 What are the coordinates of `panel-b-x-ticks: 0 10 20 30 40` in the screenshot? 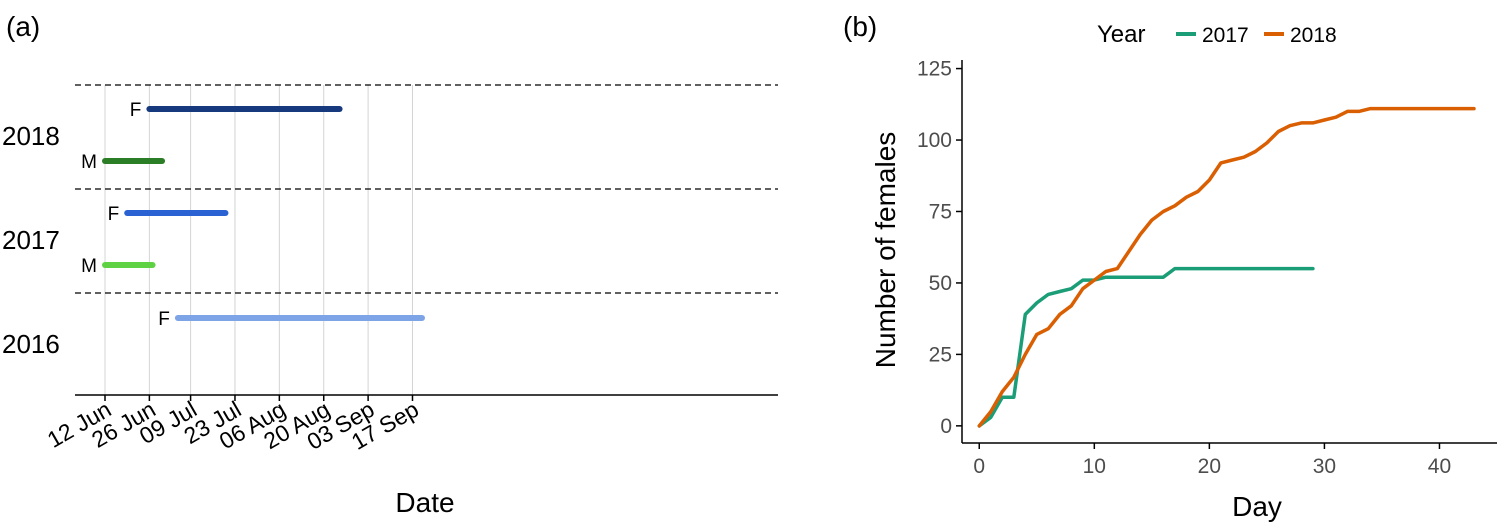 It's located at (1212, 460).